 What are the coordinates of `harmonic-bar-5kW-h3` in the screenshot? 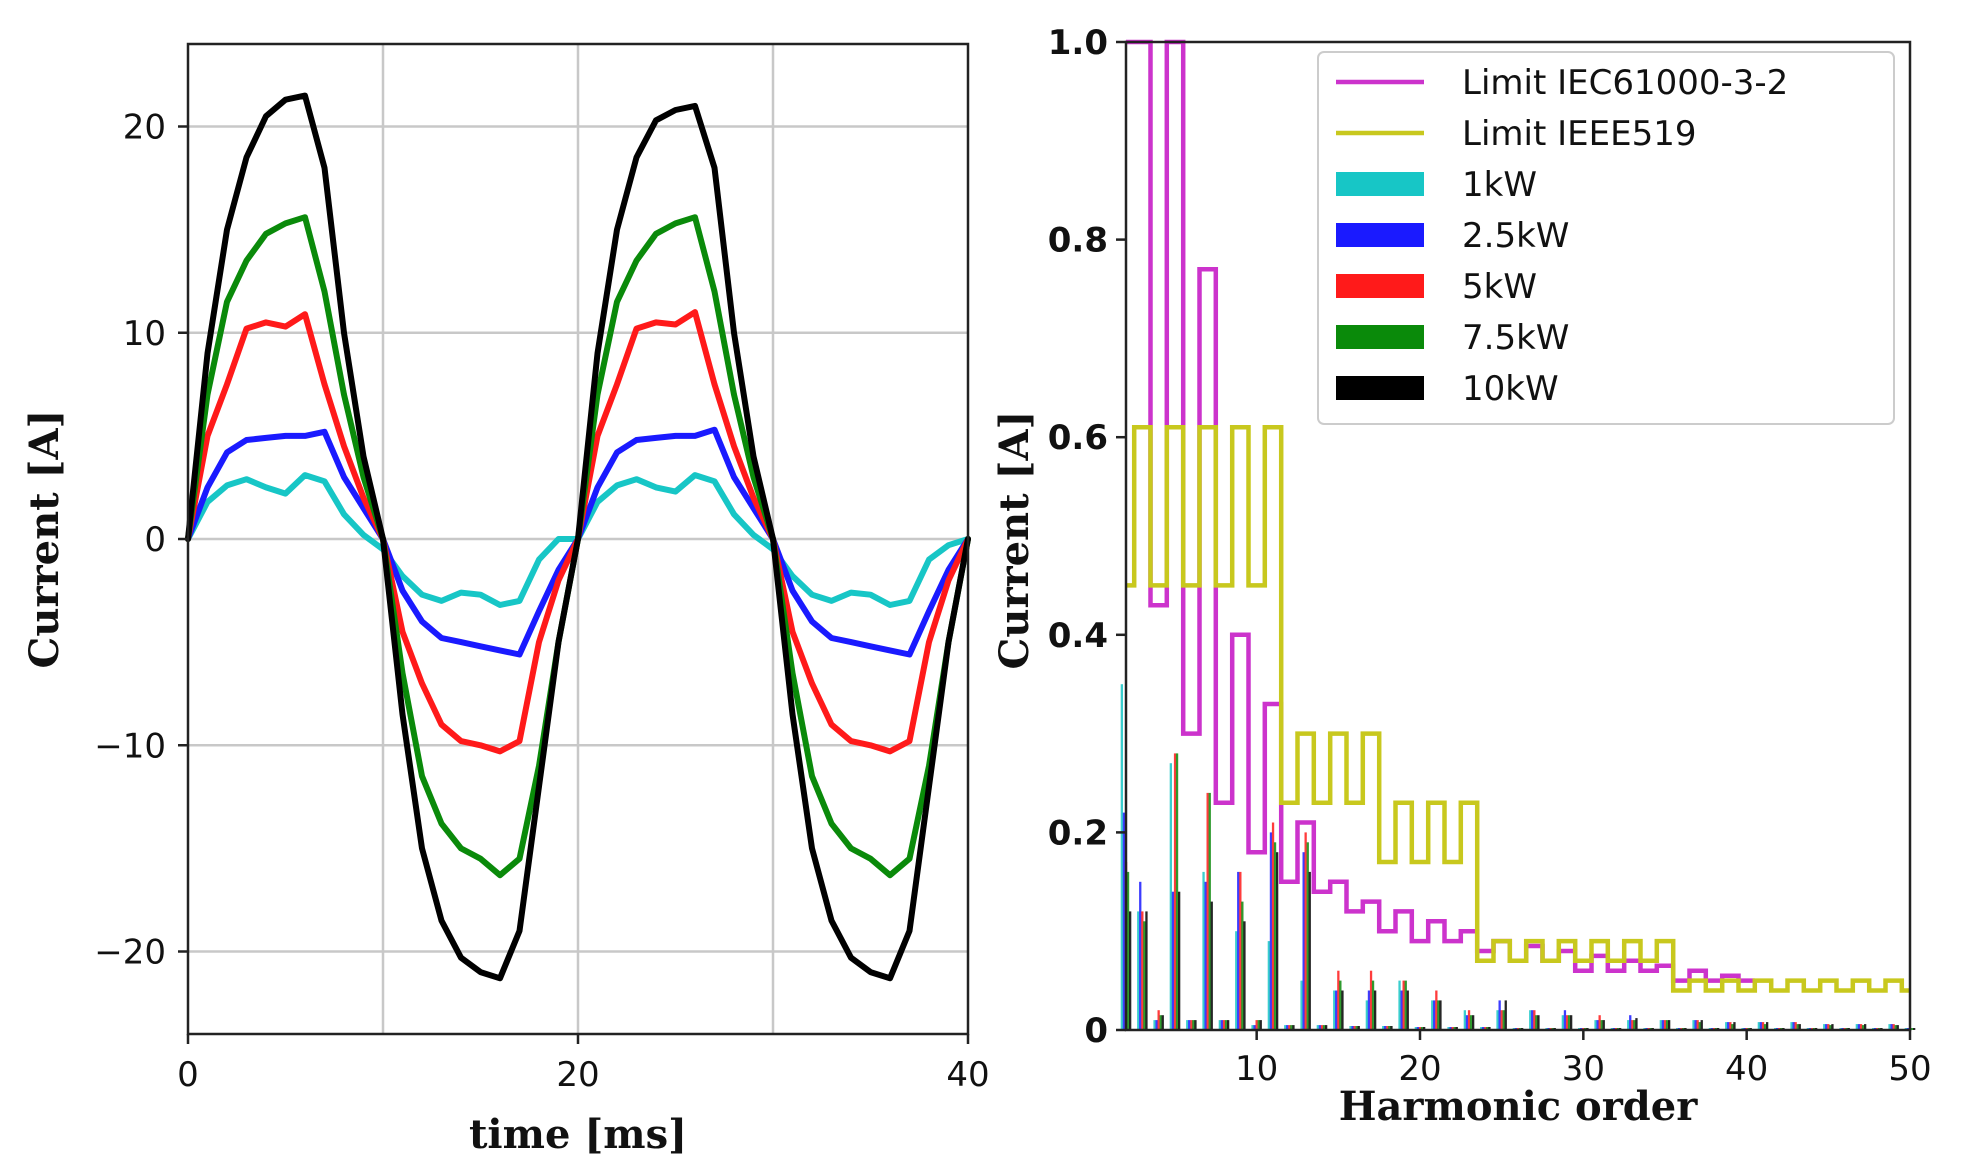 It's located at (1142, 970).